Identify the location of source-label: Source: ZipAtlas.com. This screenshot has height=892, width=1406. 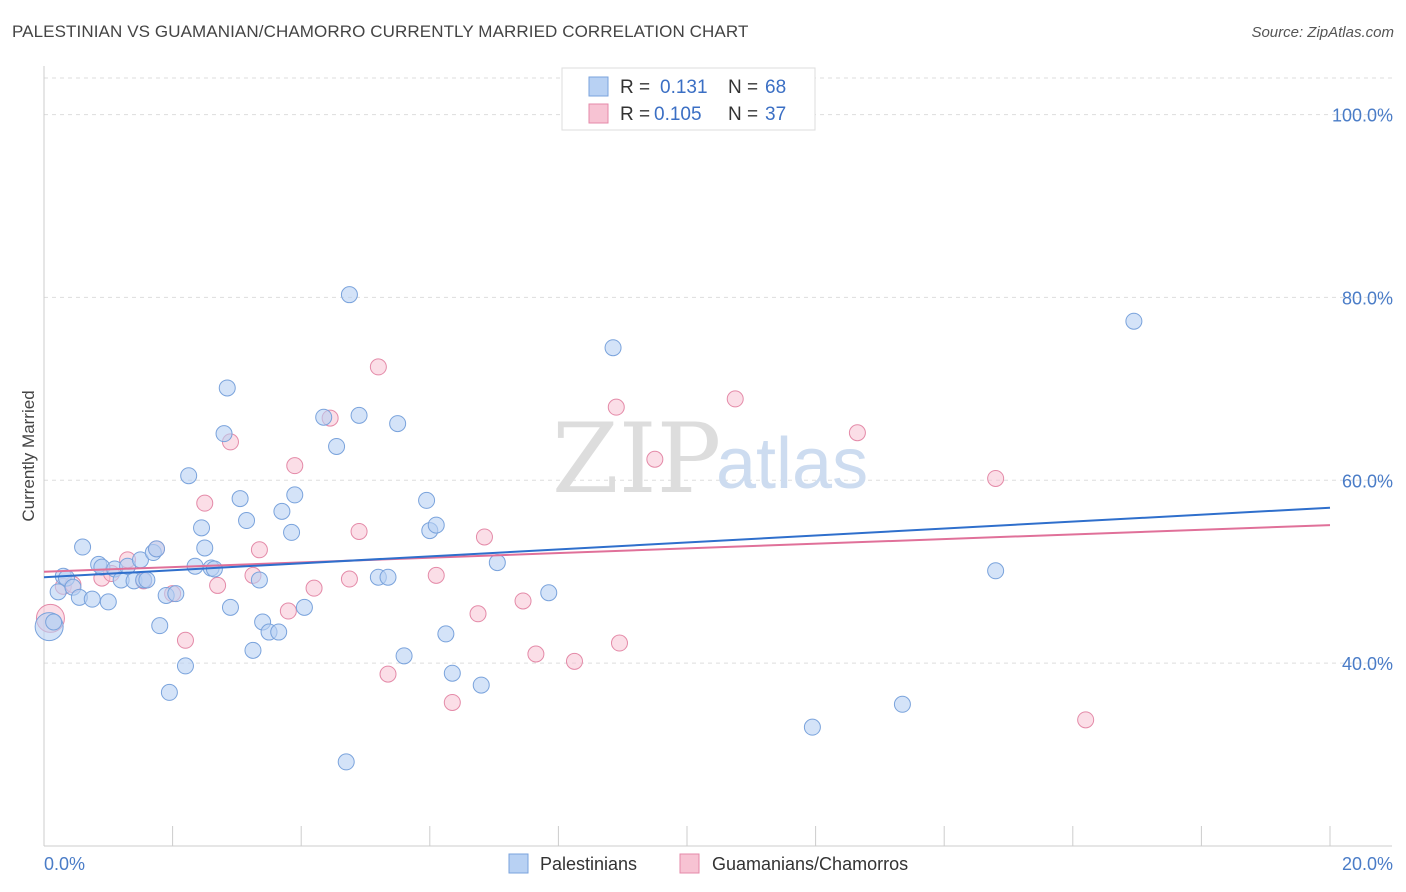
(1322, 32).